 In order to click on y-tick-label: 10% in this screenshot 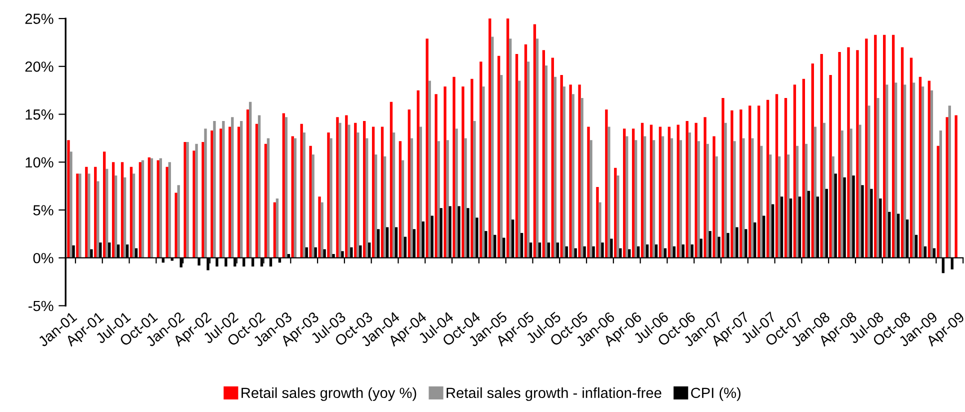, I will do `click(40, 162)`.